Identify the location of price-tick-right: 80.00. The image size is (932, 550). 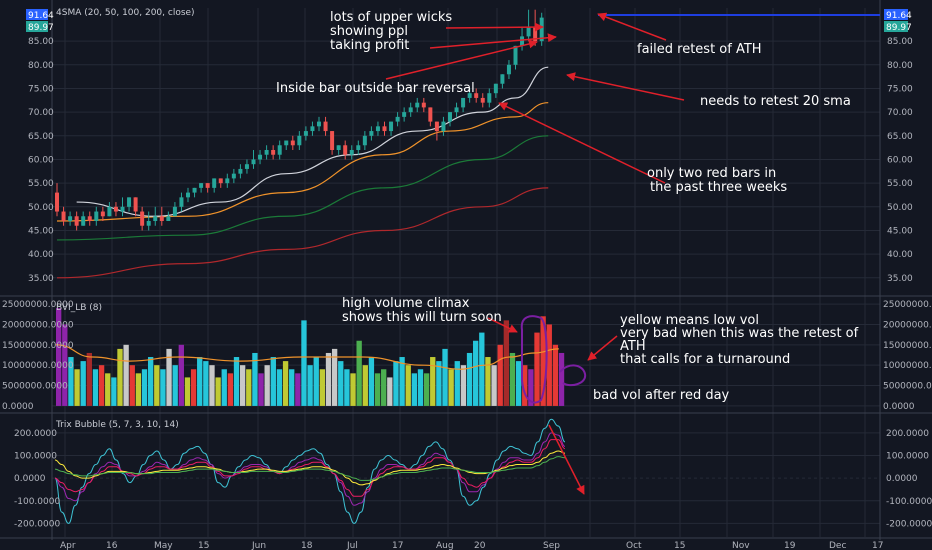
(900, 66).